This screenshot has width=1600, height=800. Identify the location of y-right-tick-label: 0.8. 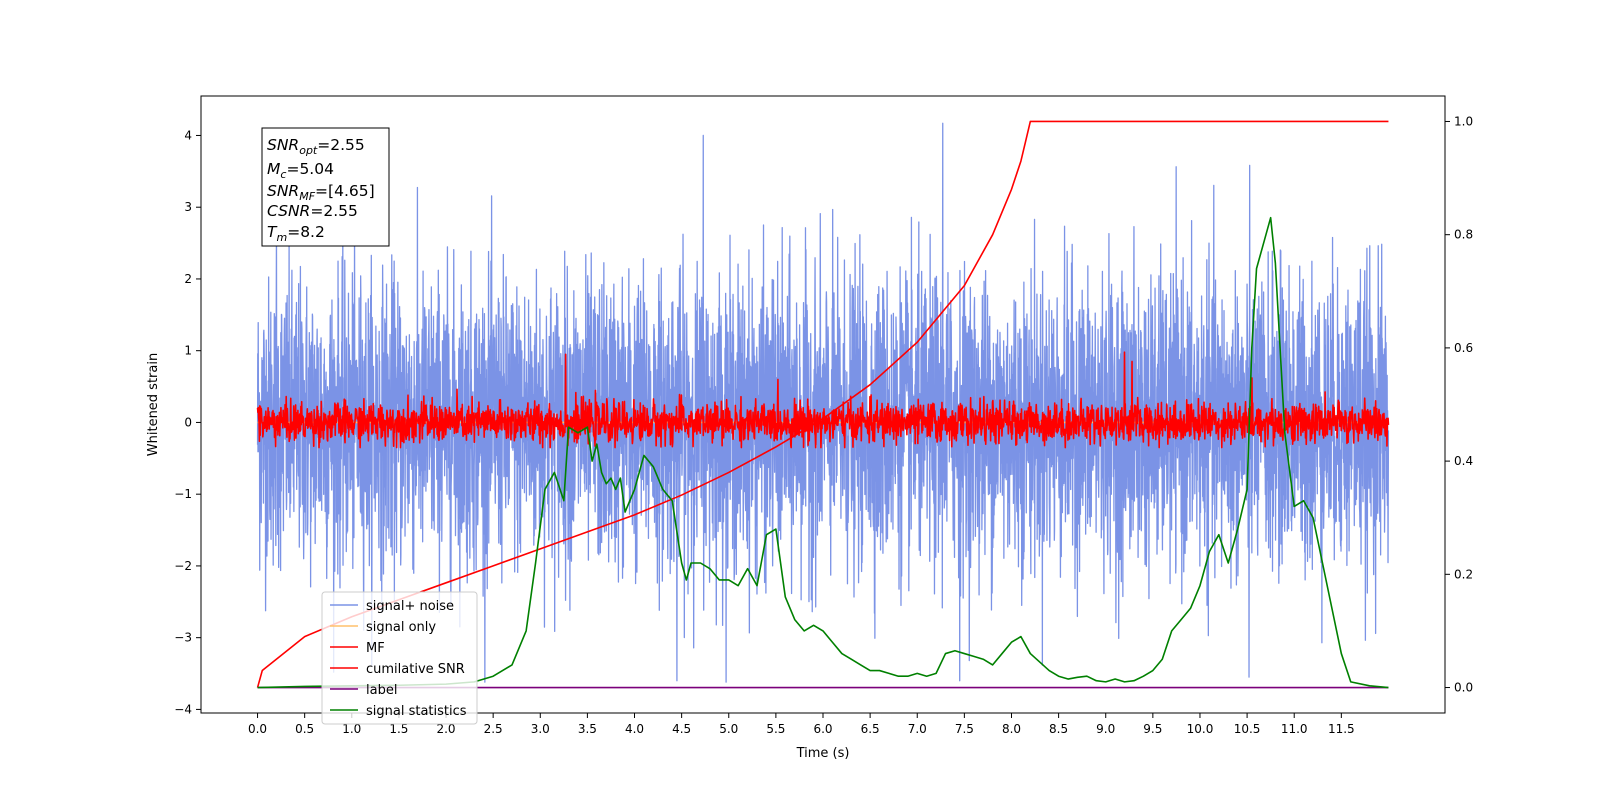
(1463, 235).